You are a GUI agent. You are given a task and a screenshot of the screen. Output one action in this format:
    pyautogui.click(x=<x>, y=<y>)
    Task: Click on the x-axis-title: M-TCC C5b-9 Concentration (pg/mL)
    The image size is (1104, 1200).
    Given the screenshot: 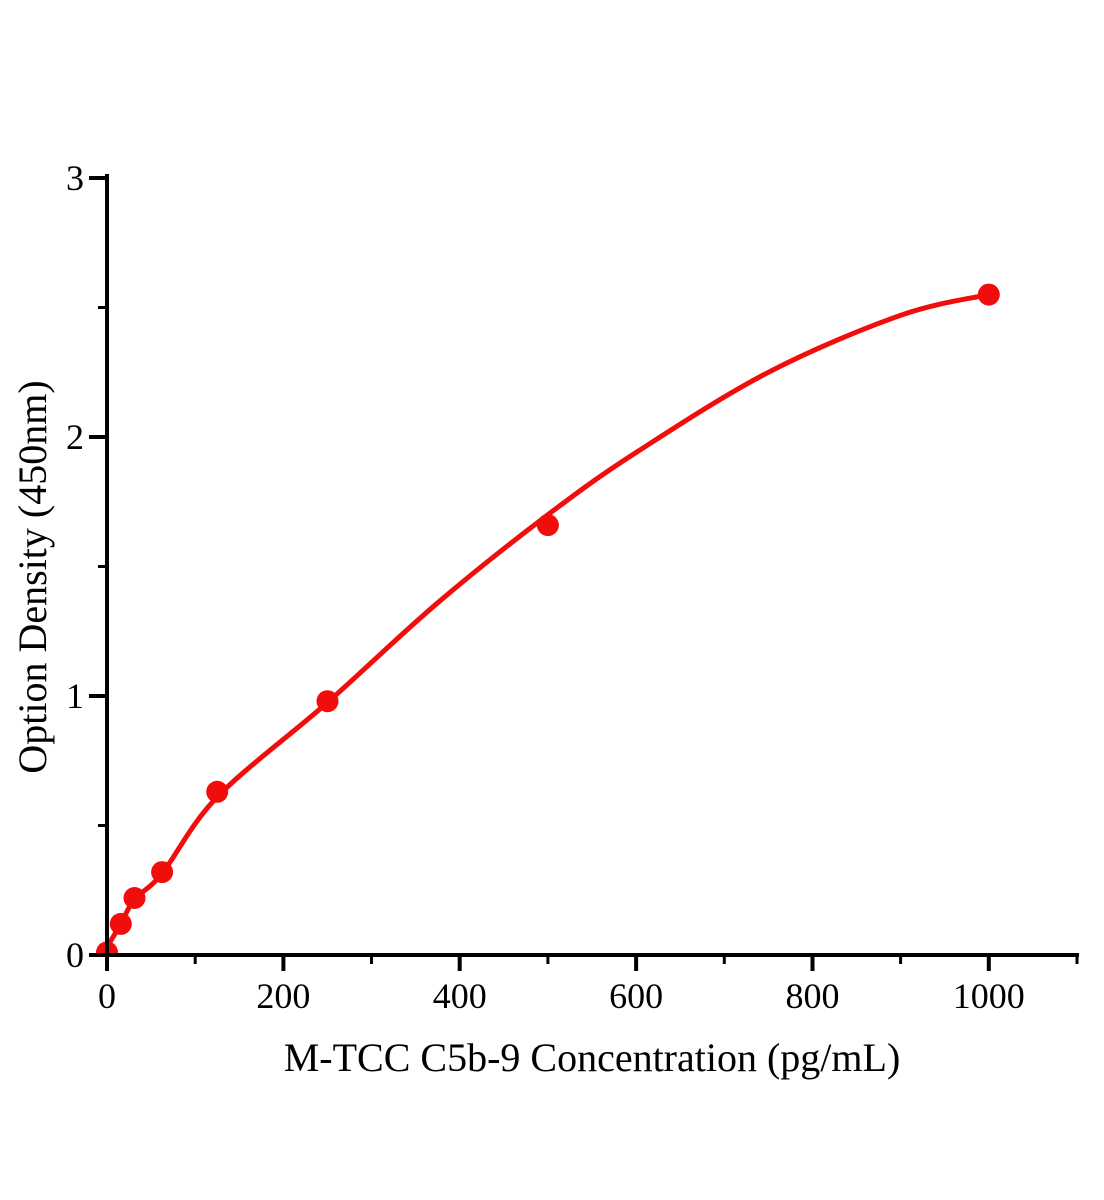 What is the action you would take?
    pyautogui.click(x=592, y=1057)
    